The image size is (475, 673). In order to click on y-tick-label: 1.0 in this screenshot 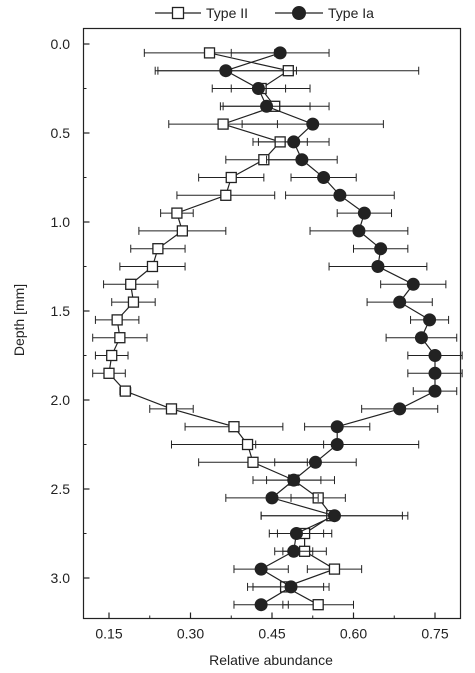, I will do `click(61, 222)`.